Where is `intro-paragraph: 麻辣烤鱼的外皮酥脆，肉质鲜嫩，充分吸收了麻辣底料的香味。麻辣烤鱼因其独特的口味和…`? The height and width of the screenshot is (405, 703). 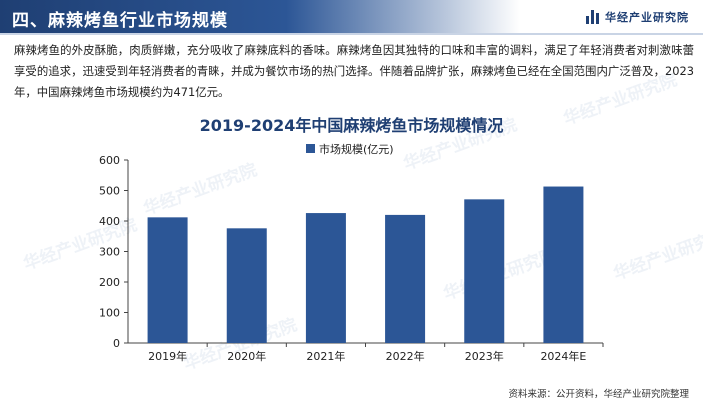
intro-paragraph: 麻辣烤鱼的外皮酥脆，肉质鲜嫩，充分吸收了麻辣底料的香味。麻辣烤鱼因其独特的口味和… is located at coordinates (354, 71).